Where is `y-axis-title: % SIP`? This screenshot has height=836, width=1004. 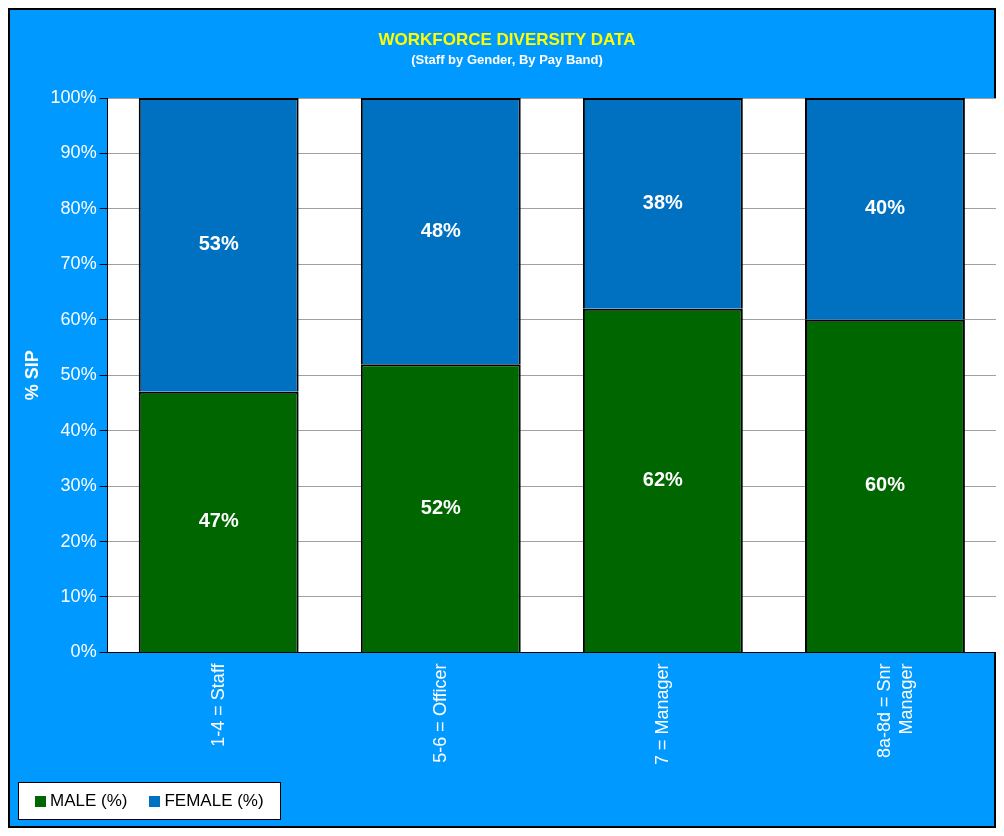 y-axis-title: % SIP is located at coordinates (31, 375).